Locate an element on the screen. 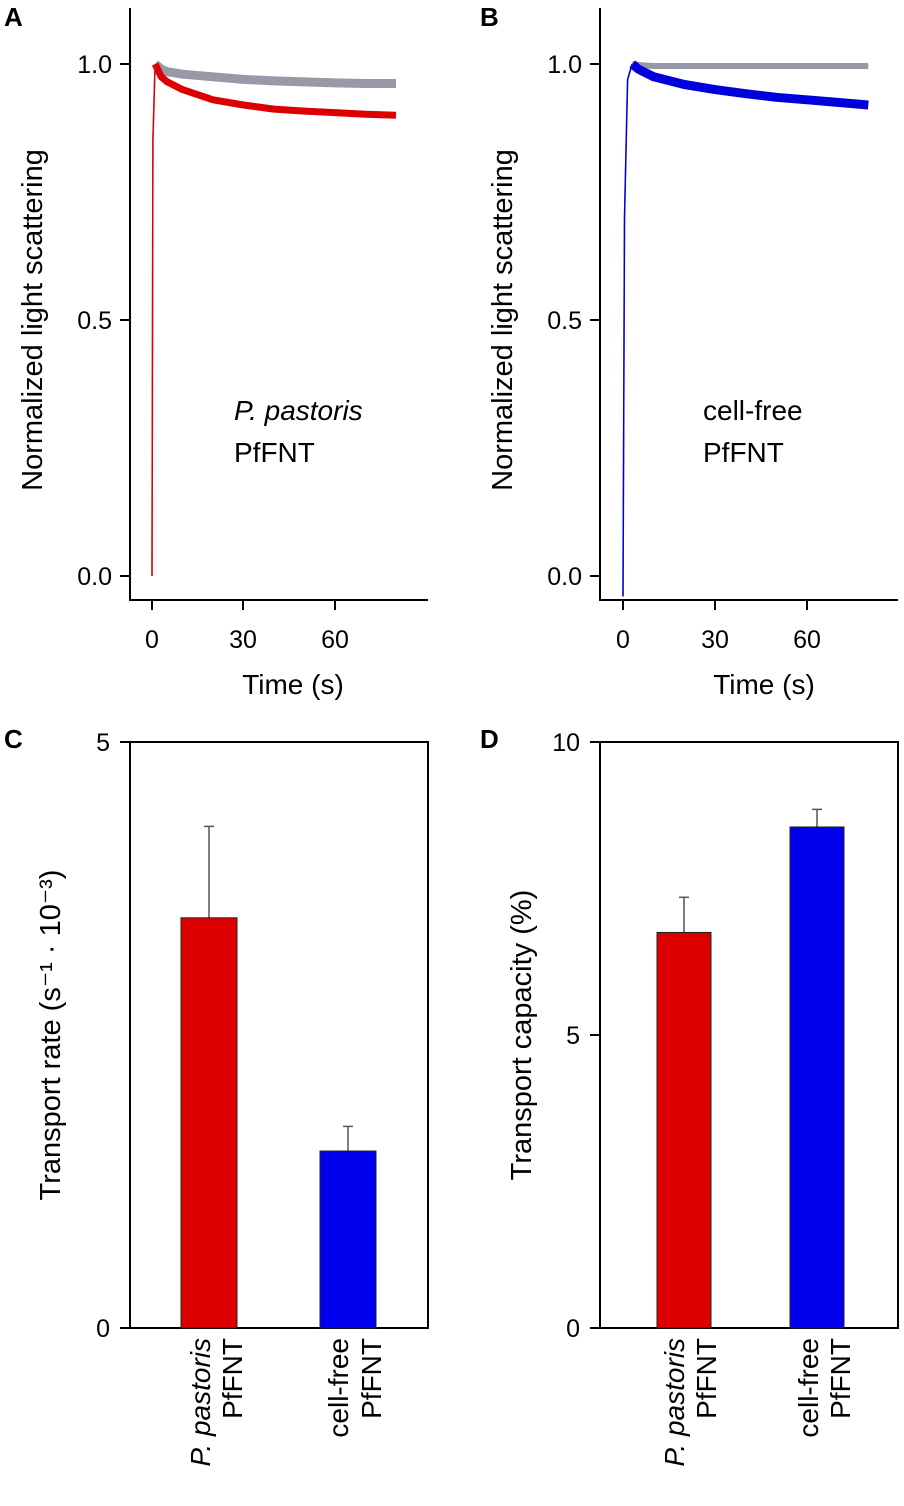 The image size is (904, 1506). panel-b-xlabel: Time (s) is located at coordinates (764, 684).